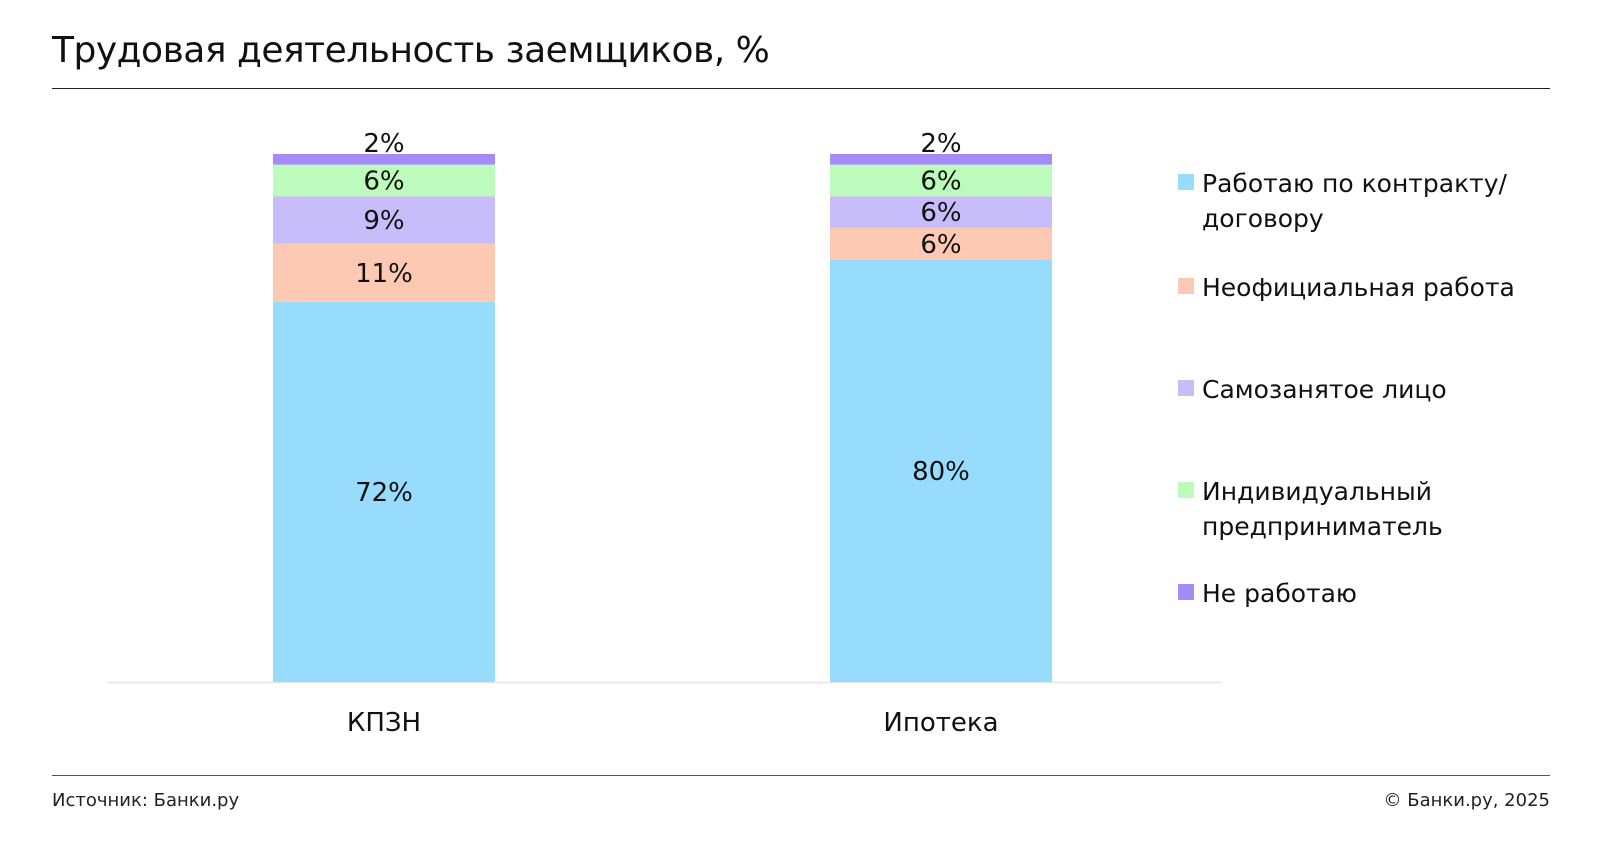  I want to click on category-label-1: КПЗН, so click(384, 723).